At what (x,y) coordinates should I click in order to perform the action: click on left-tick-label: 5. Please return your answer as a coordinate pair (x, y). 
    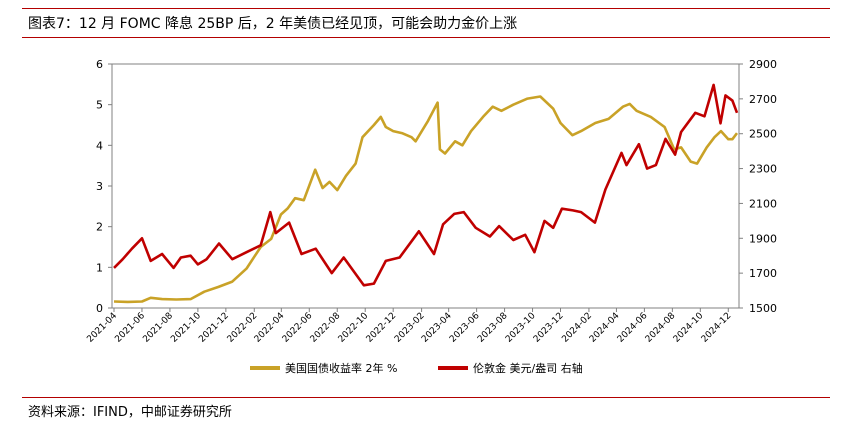
    Looking at the image, I should click on (99, 105).